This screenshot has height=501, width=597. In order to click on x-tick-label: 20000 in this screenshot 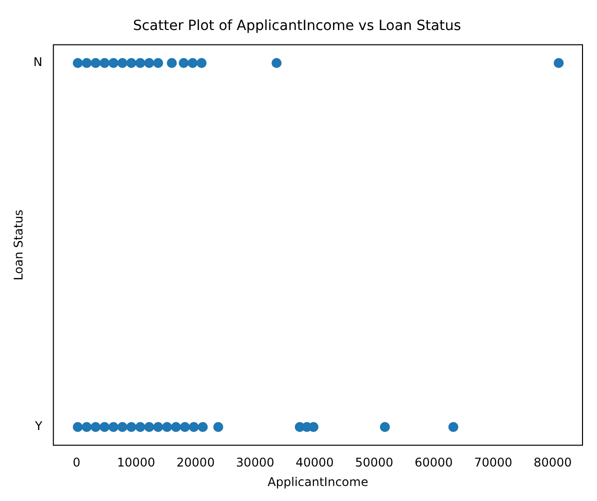, I will do `click(195, 463)`.